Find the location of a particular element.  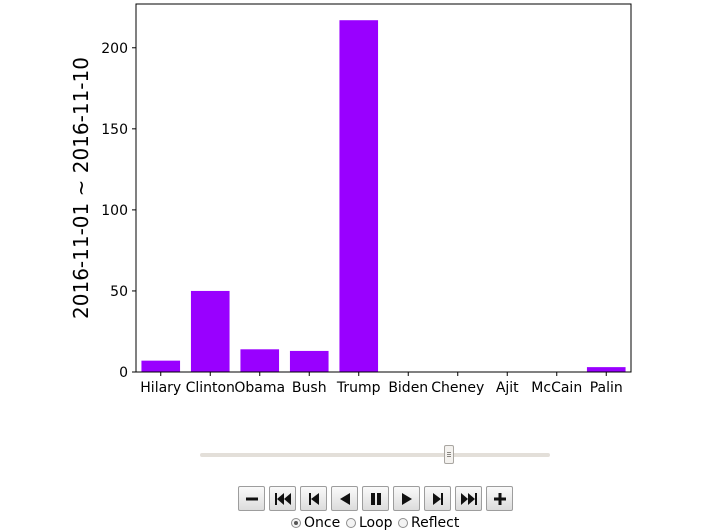

increase-speed-button is located at coordinates (499, 498).